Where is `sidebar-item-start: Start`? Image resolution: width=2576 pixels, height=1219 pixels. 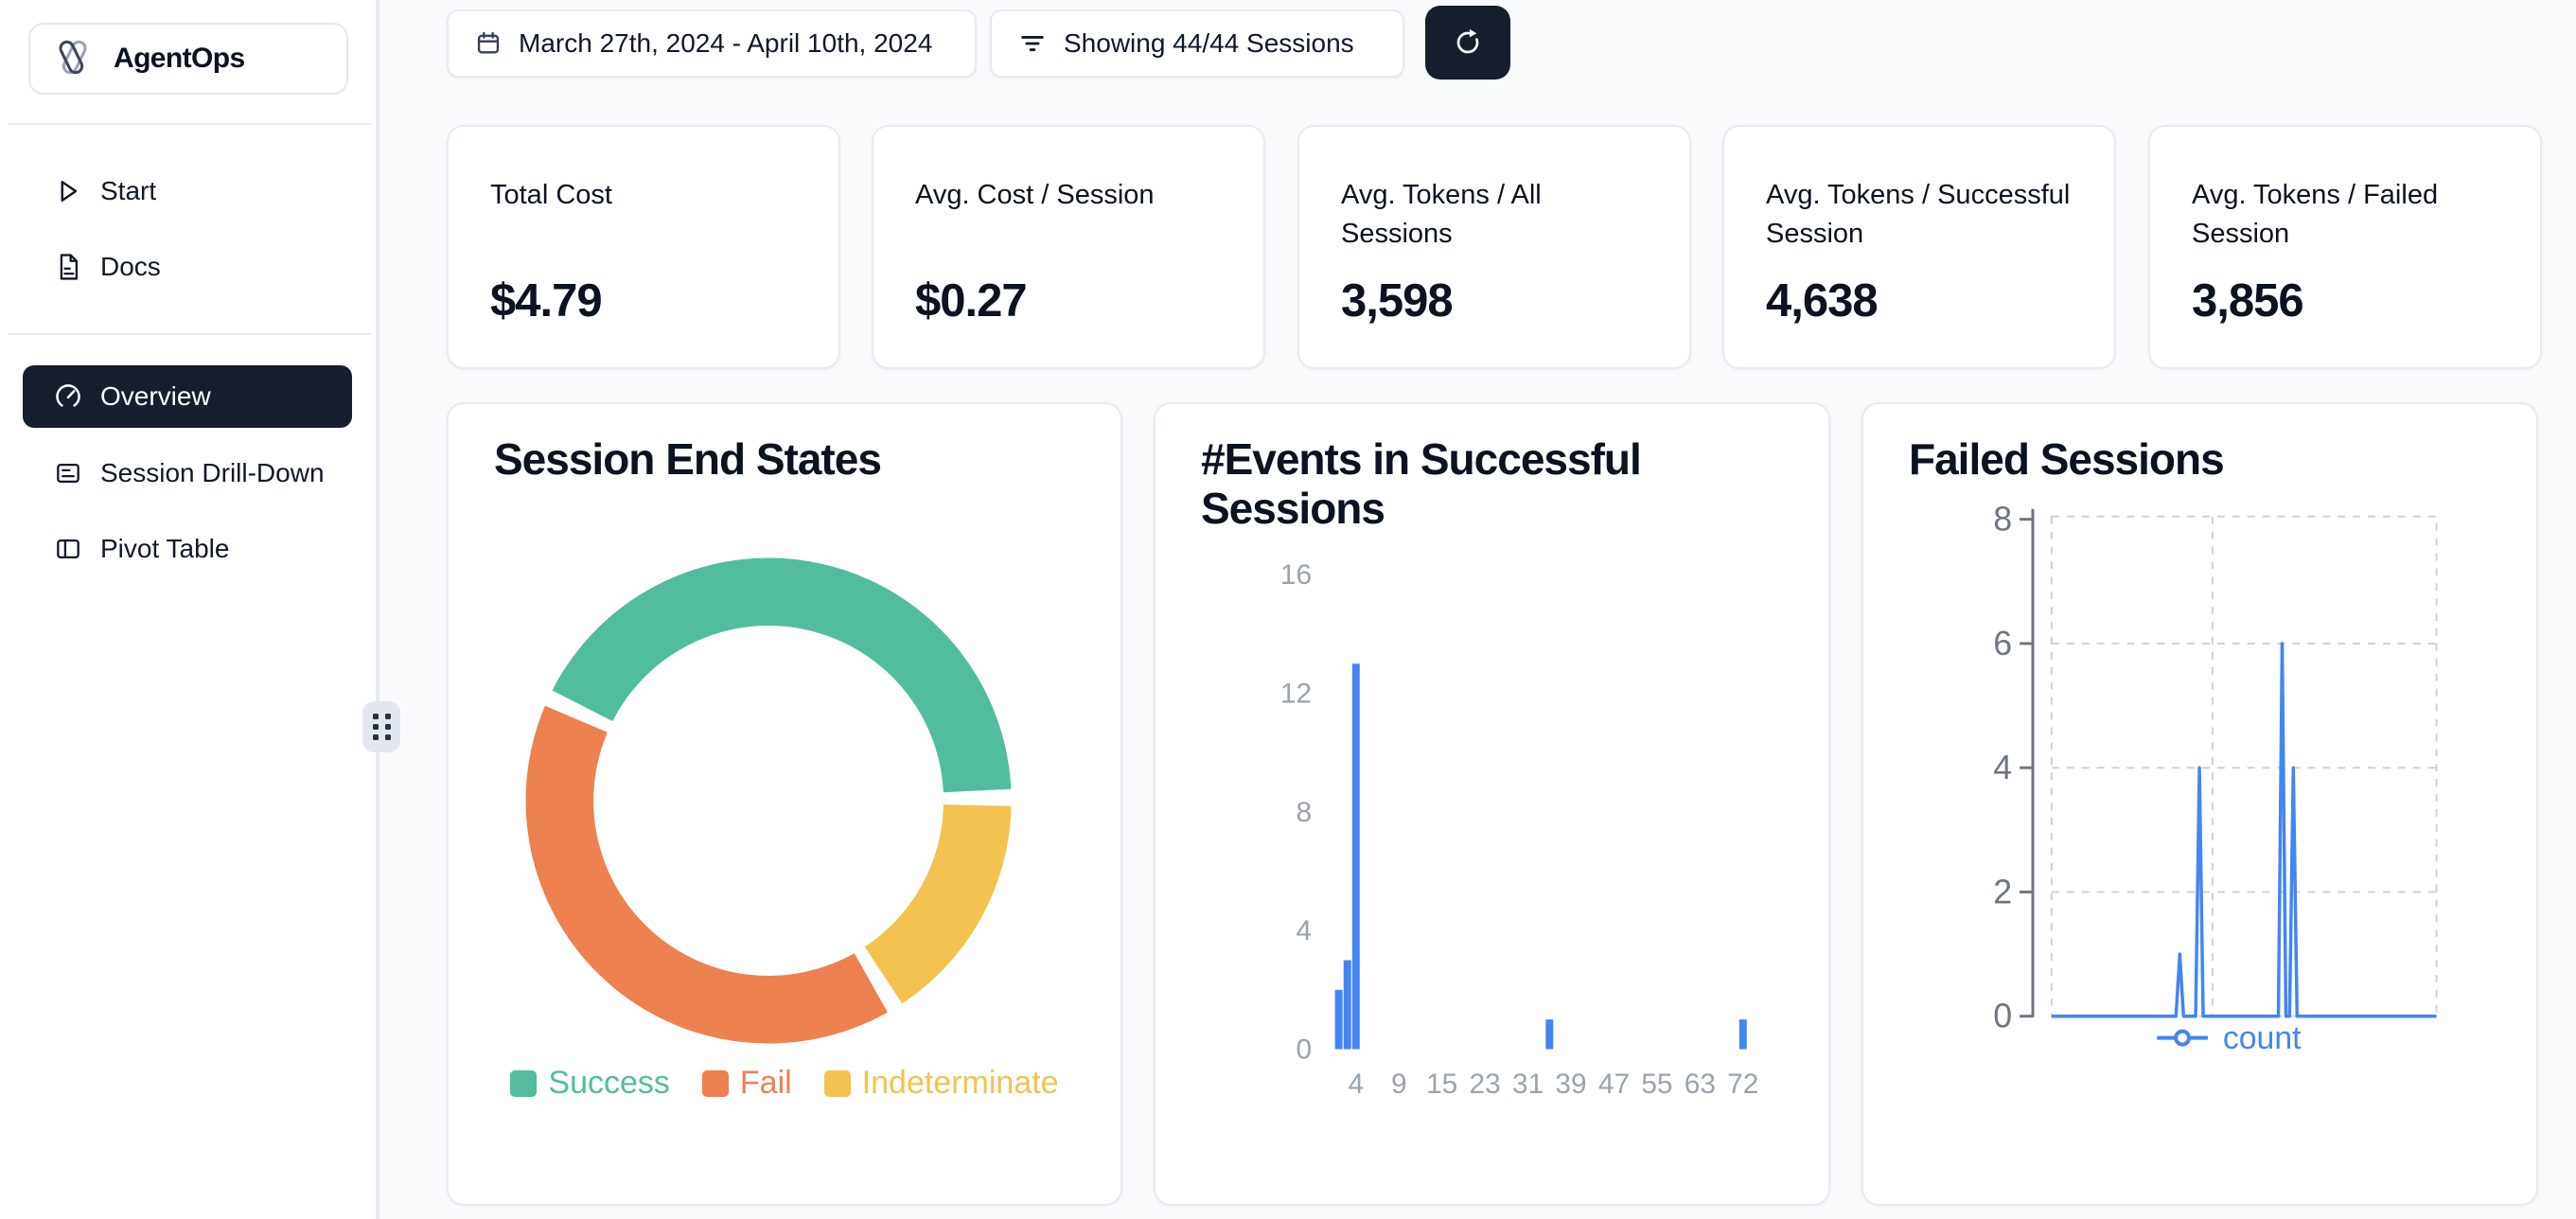 sidebar-item-start: Start is located at coordinates (187, 191).